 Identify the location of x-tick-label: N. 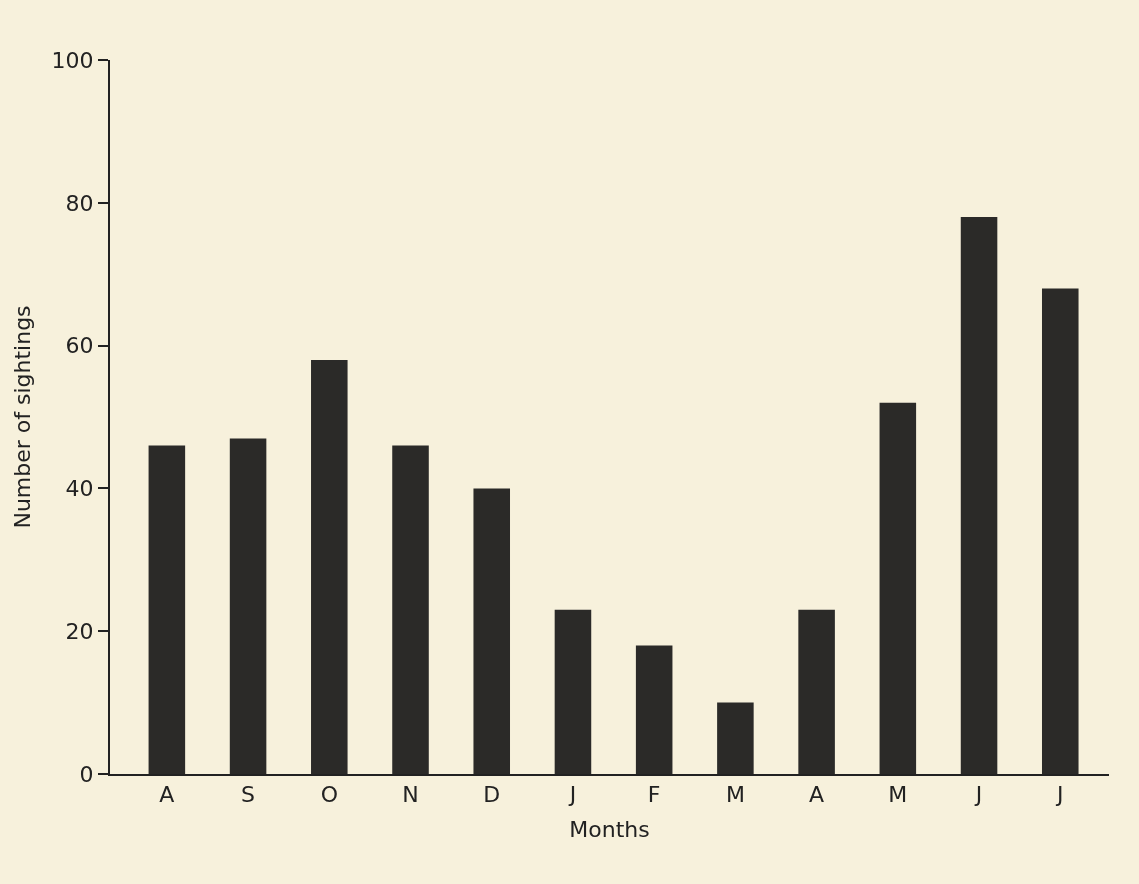
(410, 795).